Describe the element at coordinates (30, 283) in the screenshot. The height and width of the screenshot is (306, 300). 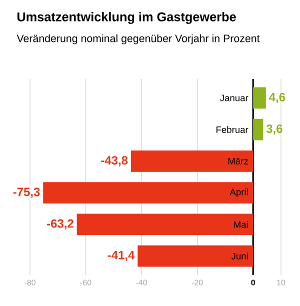
I see `x-tick-label: -80` at that location.